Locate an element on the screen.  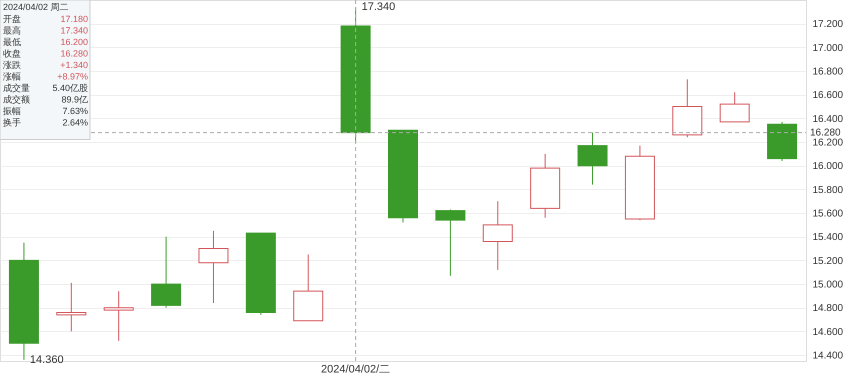
annotation: 14.360 is located at coordinates (47, 360).